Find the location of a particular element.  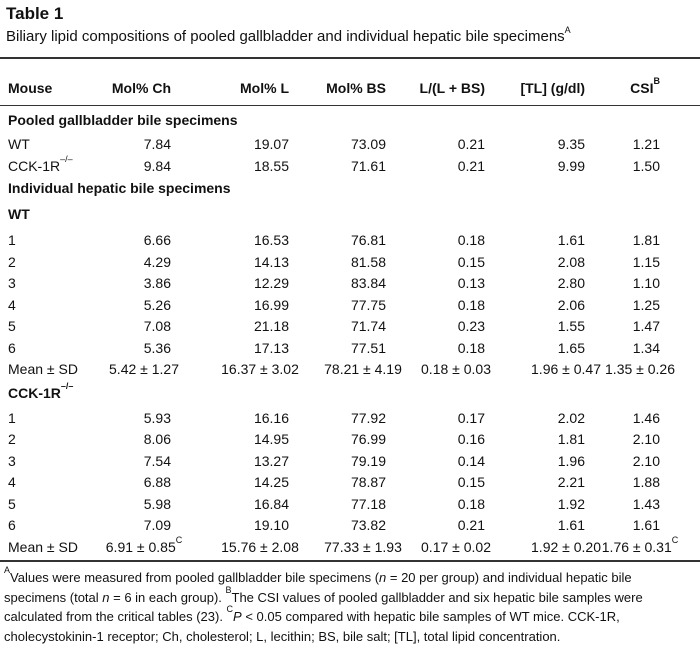

table-cell: 13.27 is located at coordinates (271, 461).